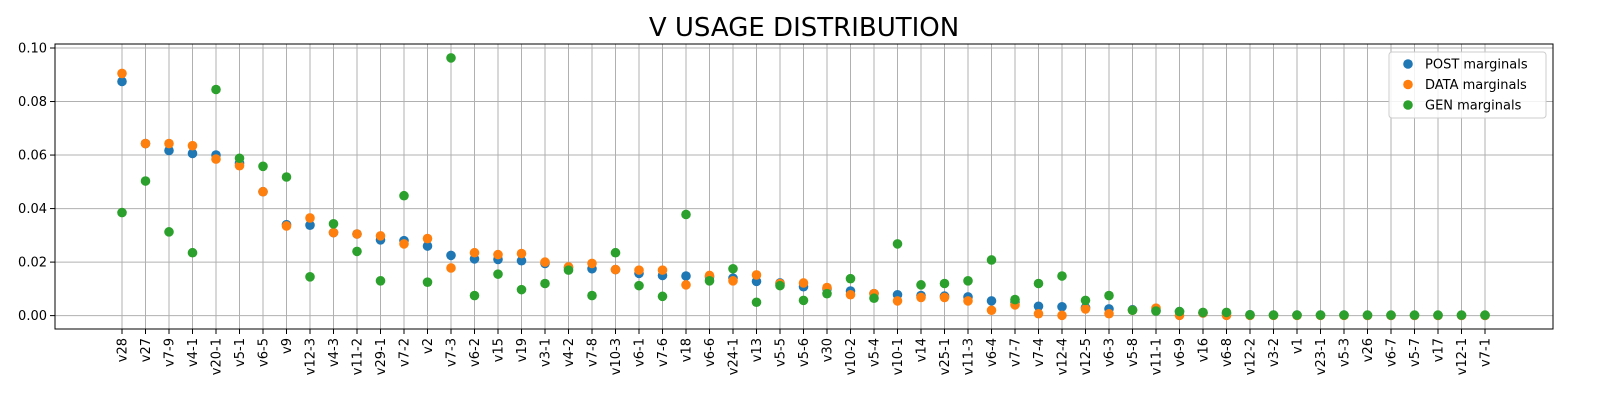 The width and height of the screenshot is (1600, 400). Describe the element at coordinates (546, 352) in the screenshot. I see `x-tick-label: v3-1` at that location.